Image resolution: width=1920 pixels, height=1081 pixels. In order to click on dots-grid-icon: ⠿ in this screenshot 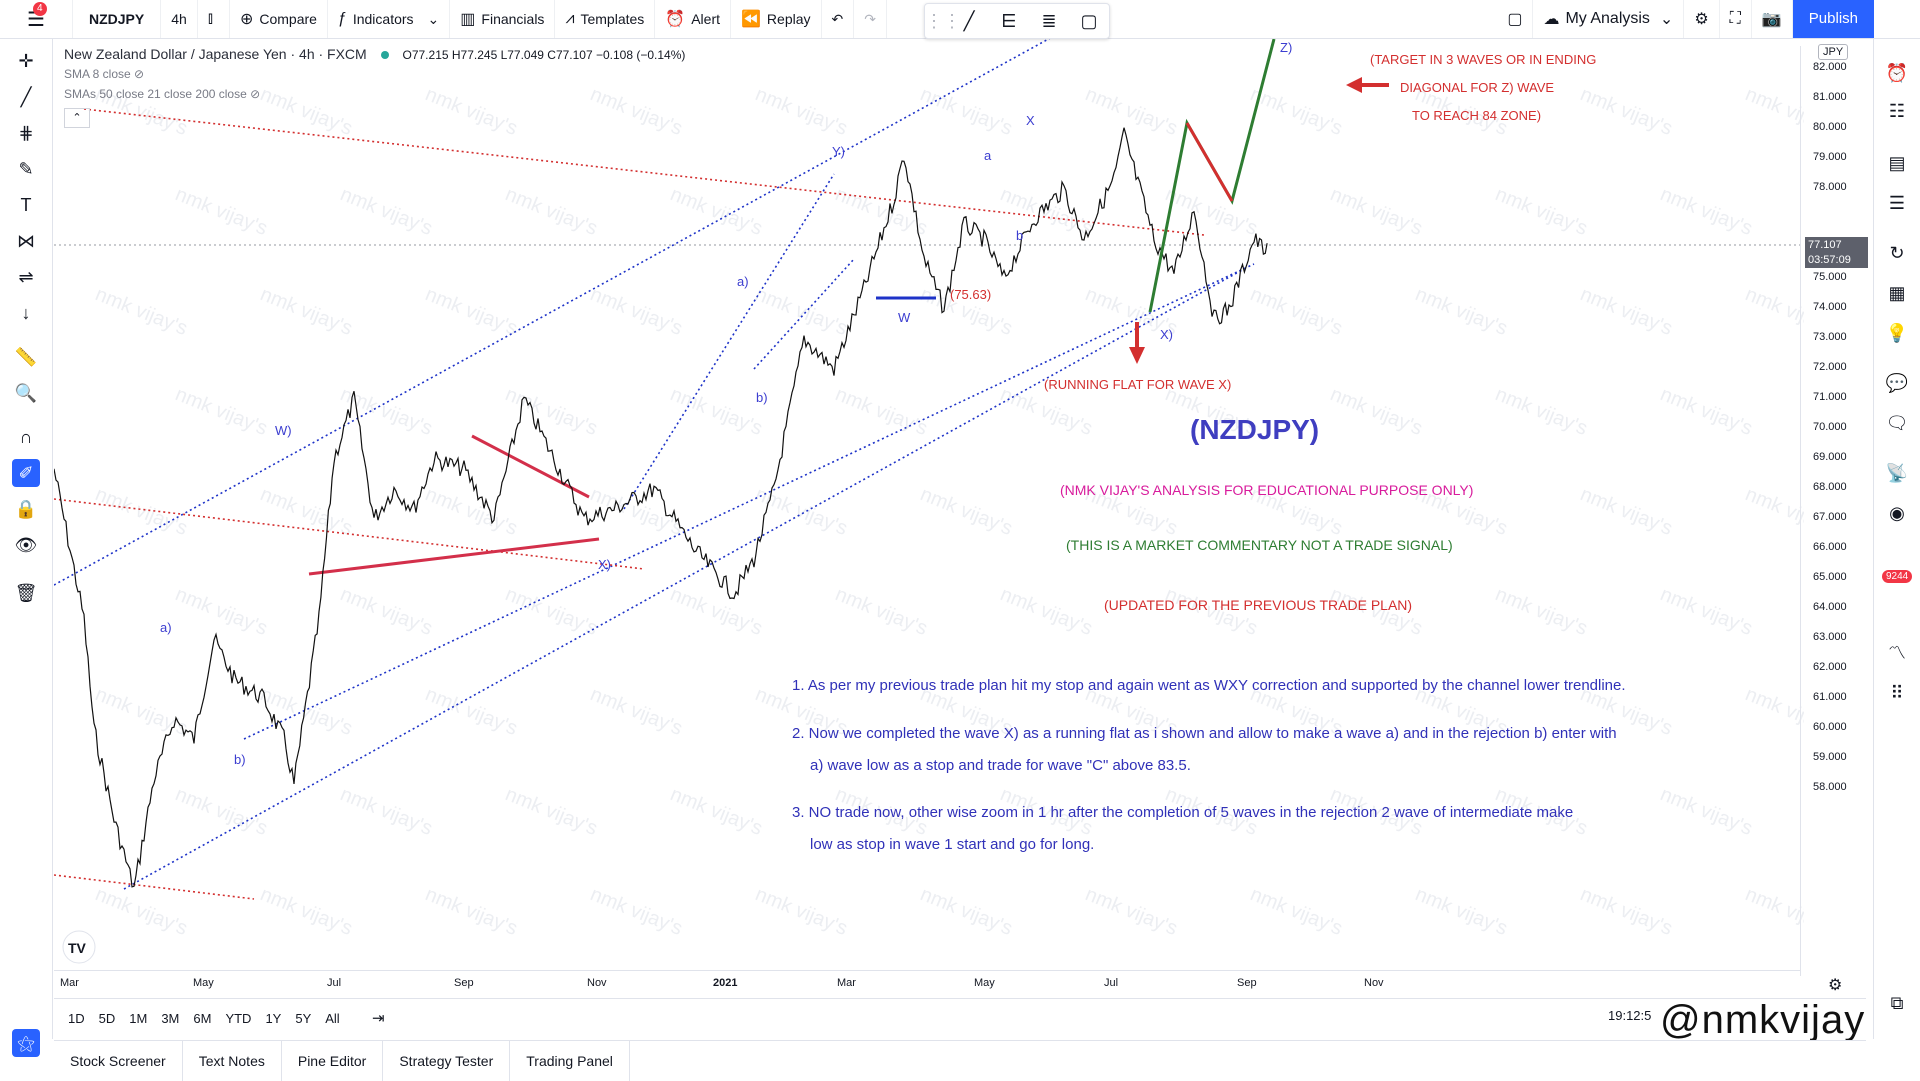, I will do `click(1897, 693)`.